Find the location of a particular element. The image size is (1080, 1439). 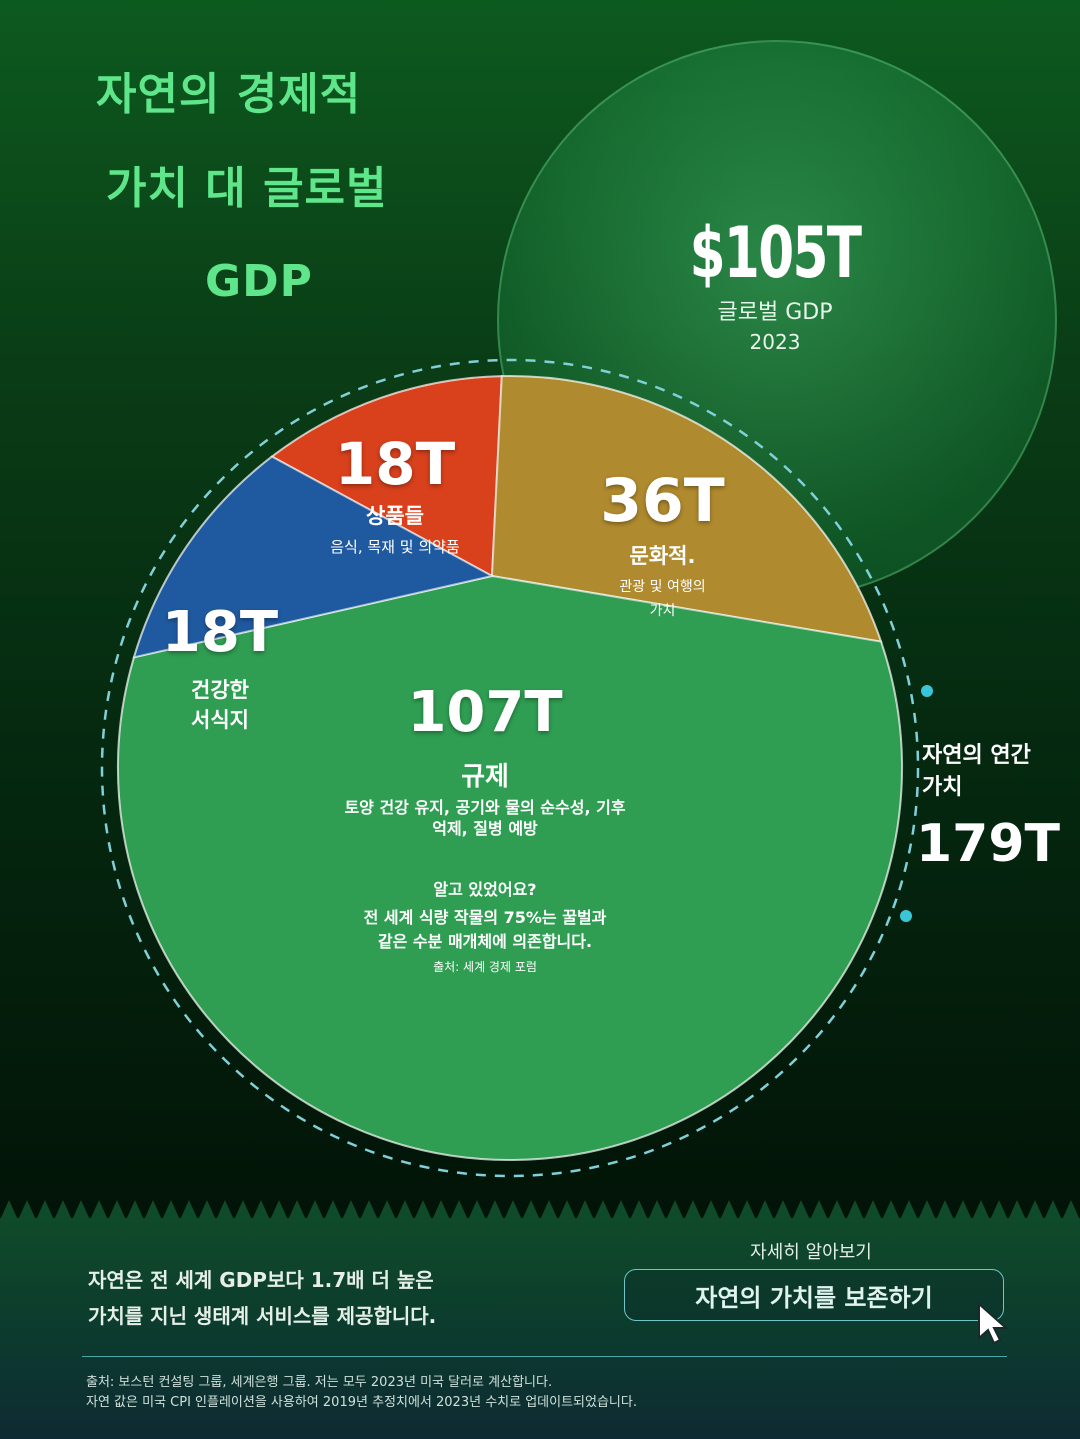

preserve-nature-value-button: 자연의 가치를 보존하기 is located at coordinates (814, 1295).